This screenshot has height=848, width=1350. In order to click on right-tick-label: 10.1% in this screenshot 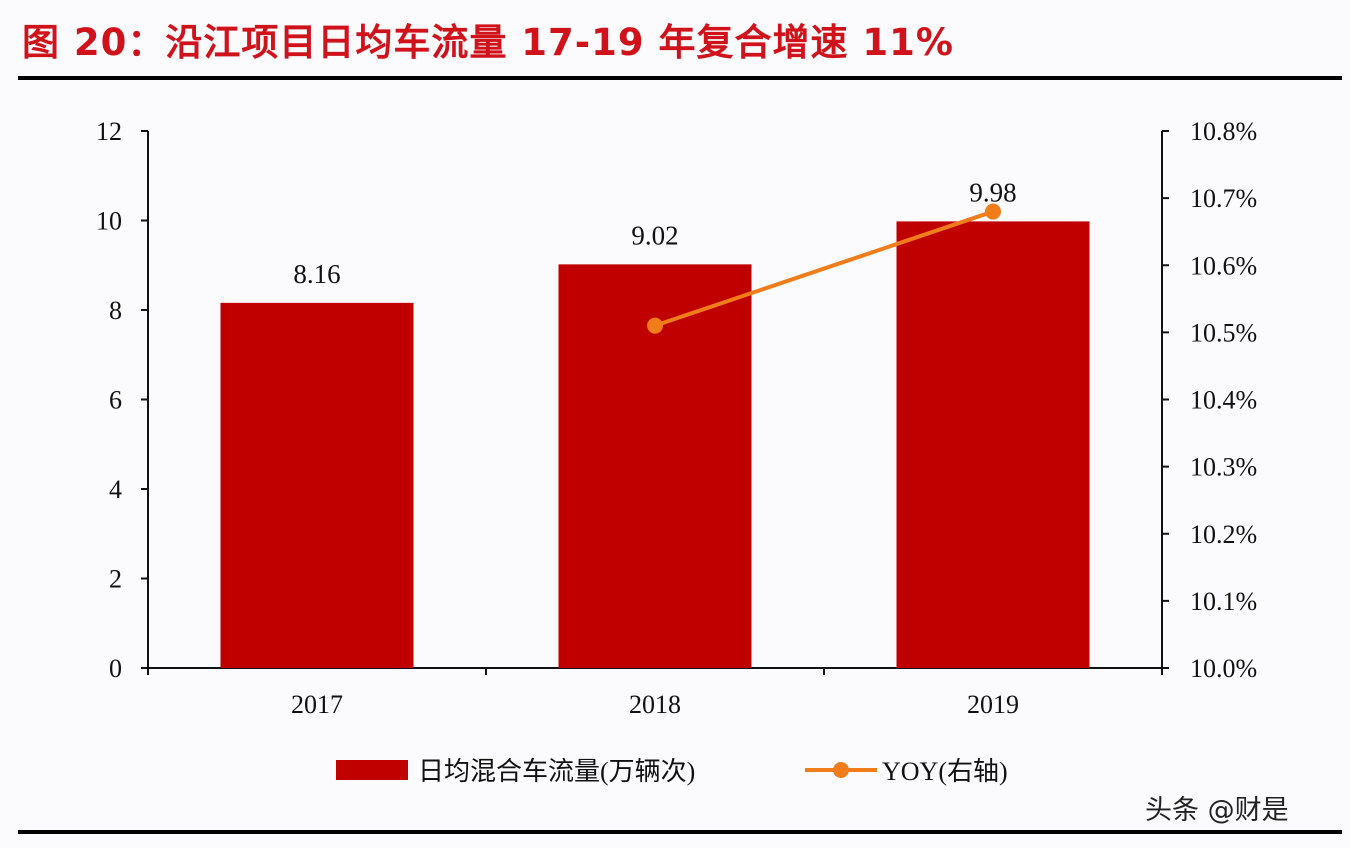, I will do `click(1223, 601)`.